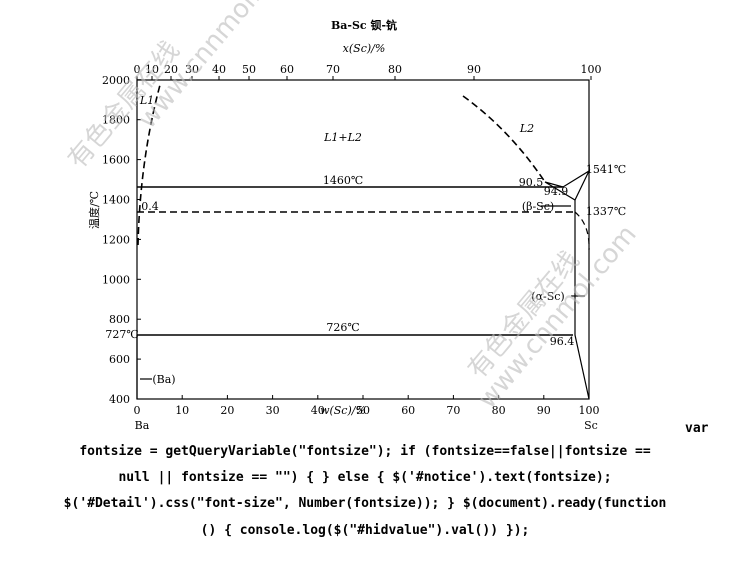 Image resolution: width=730 pixels, height=583 pixels. I want to click on bottom-tick-label: 30, so click(273, 410).